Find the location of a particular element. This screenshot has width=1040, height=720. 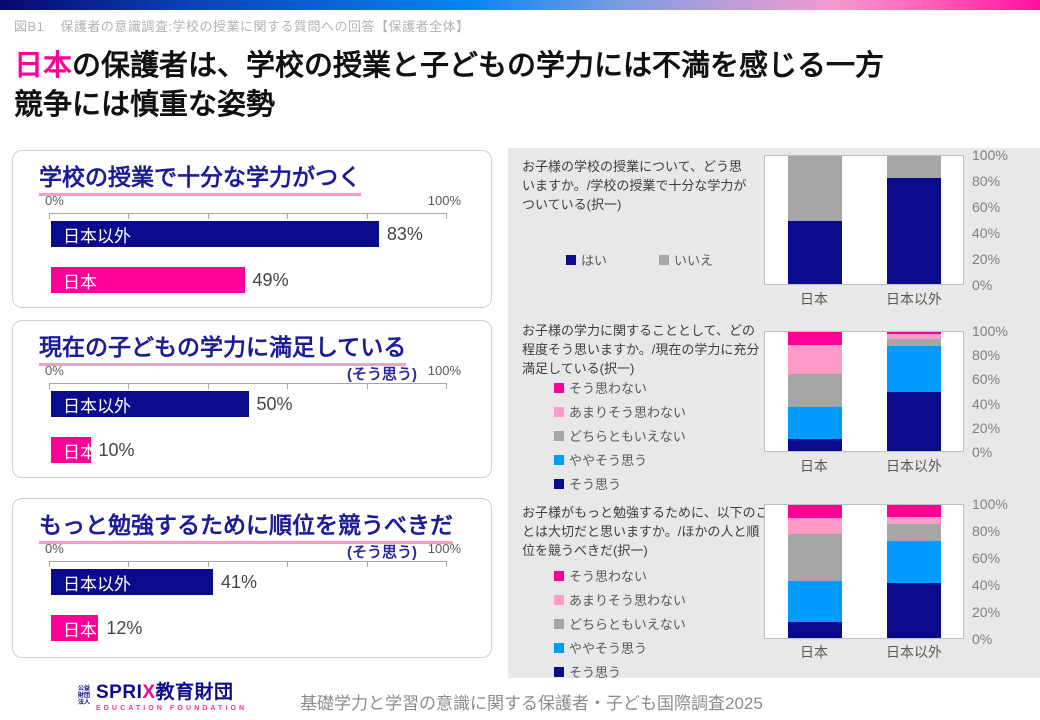

bar-japan: 日本 is located at coordinates (74, 450).